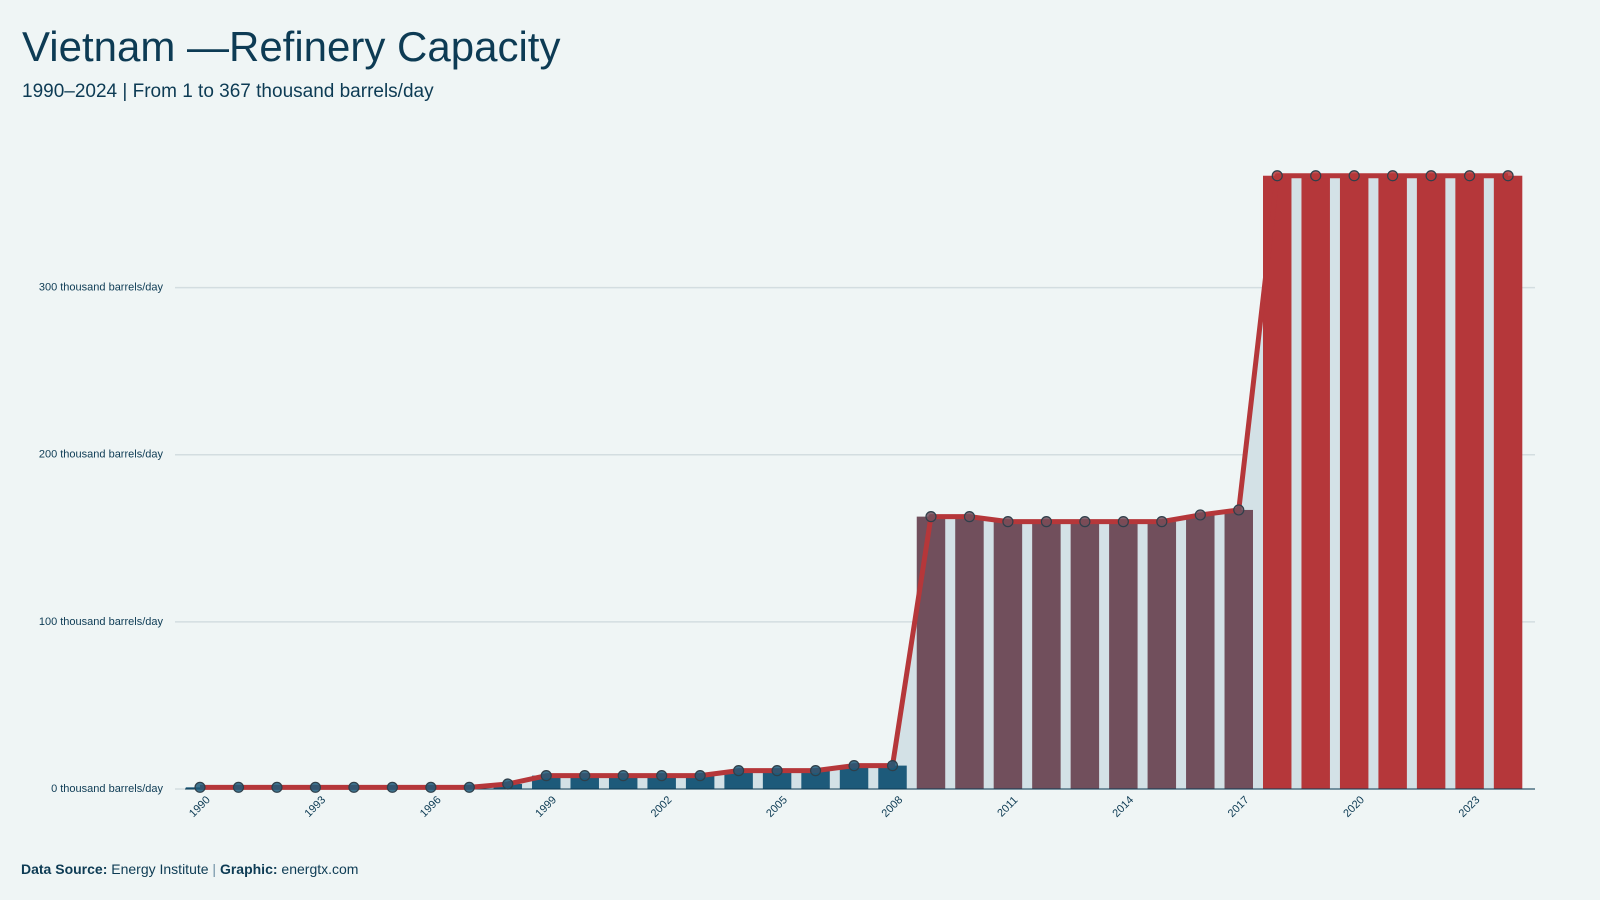 The height and width of the screenshot is (900, 1600). I want to click on y-tick-label: 200 thousand barrels/day, so click(101, 455).